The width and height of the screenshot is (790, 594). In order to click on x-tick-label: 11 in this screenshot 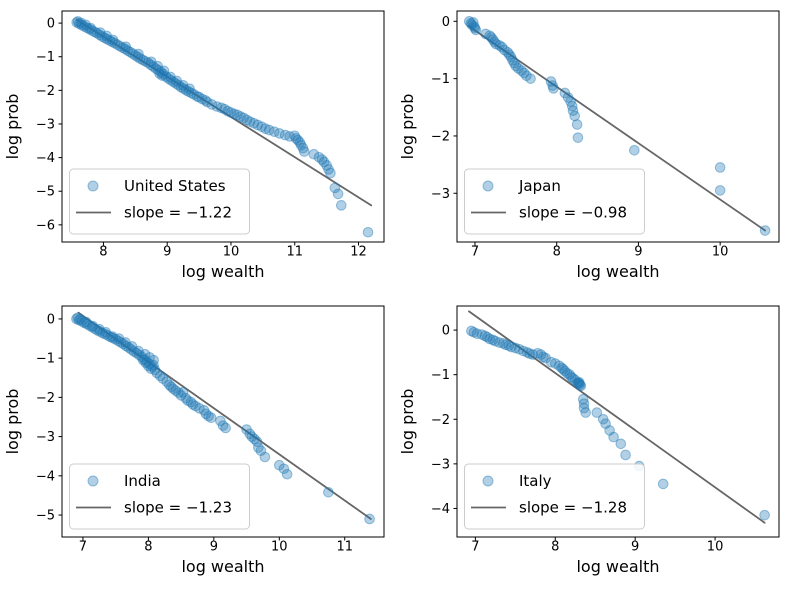, I will do `click(344, 547)`.